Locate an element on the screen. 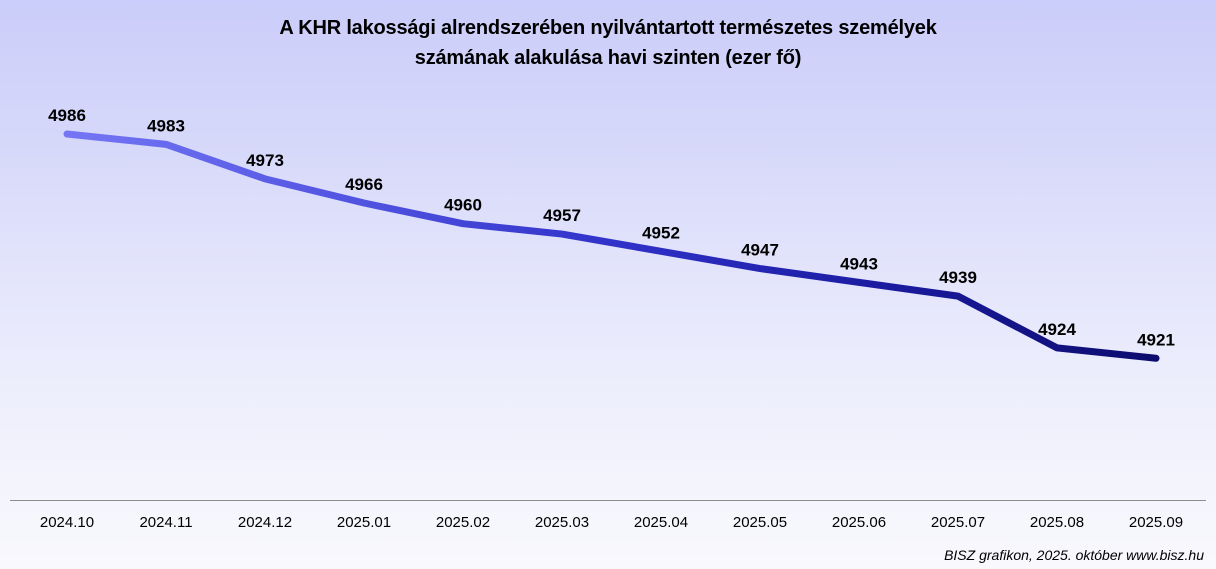 The image size is (1216, 569). data-label: 4983 is located at coordinates (166, 125).